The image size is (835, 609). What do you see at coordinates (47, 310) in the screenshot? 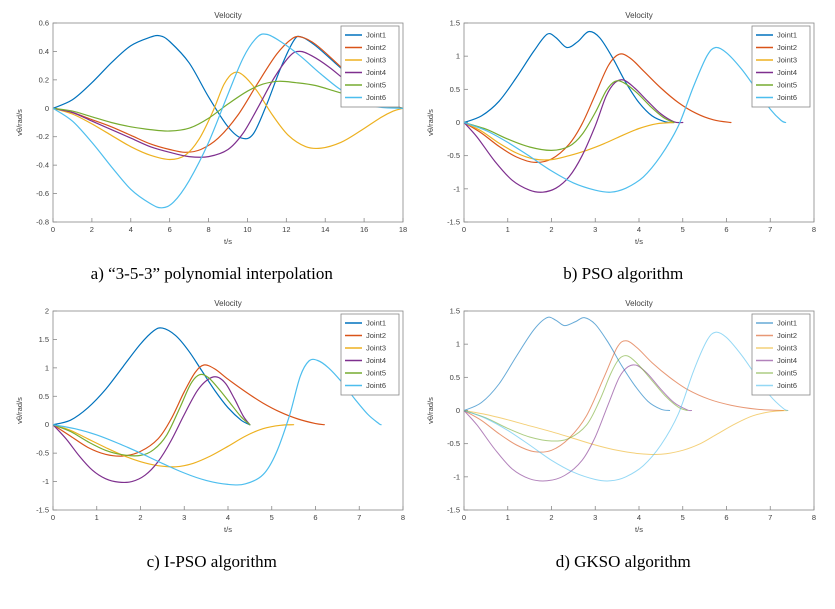
I see `y-tick-label: 2` at bounding box center [47, 310].